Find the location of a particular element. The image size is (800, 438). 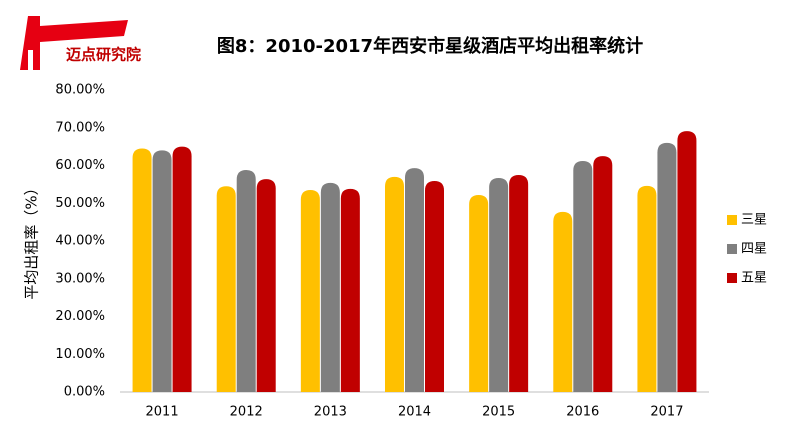

chart-title: 图8：2010-2017年西安市星级酒店平均出租率统计 is located at coordinates (430, 46).